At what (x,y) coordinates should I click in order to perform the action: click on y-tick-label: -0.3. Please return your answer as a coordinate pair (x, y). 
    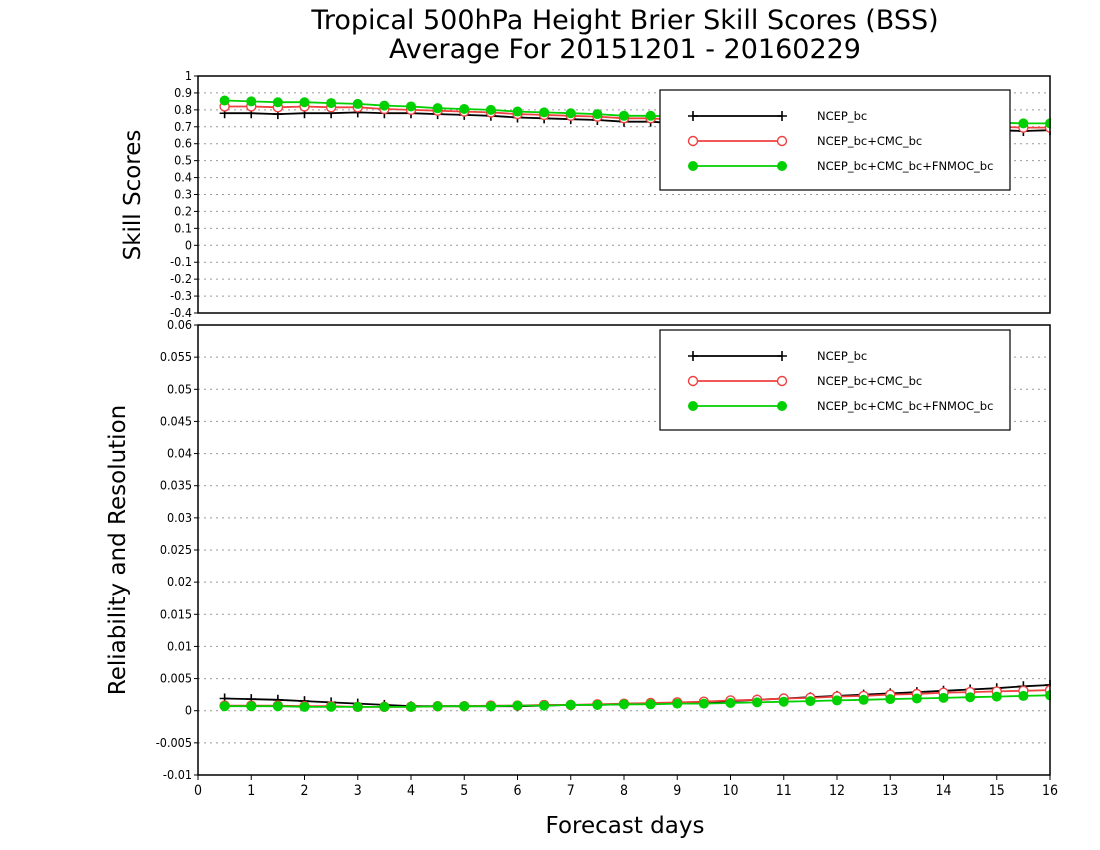
    Looking at the image, I should click on (181, 295).